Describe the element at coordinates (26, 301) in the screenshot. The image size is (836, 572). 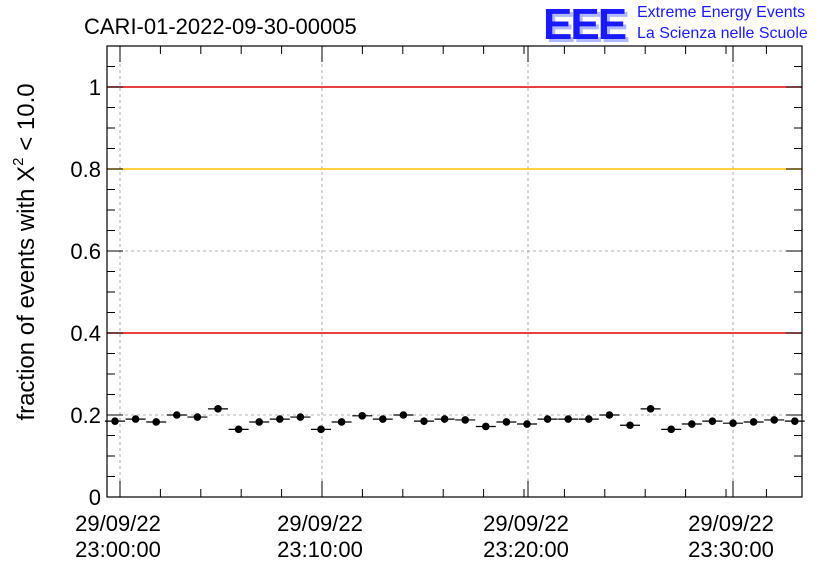
I see `y-axis-label-prefix: fraction of events with` at that location.